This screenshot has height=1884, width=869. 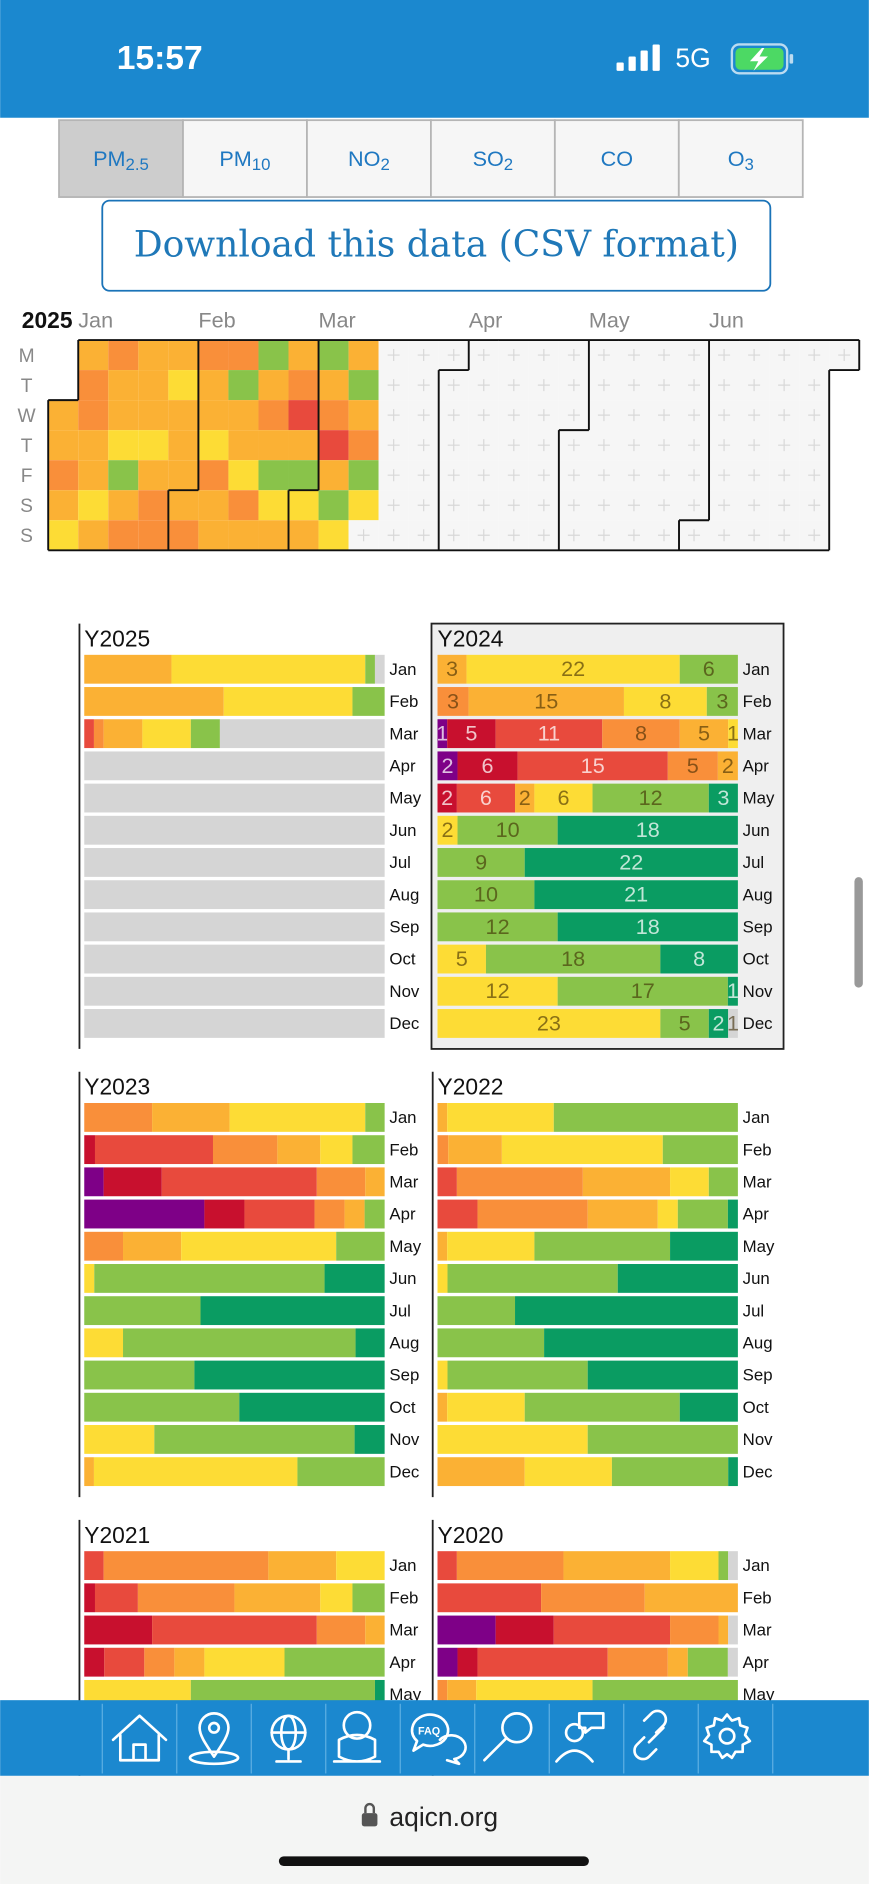 I want to click on nav-mask, so click(x=357, y=1736).